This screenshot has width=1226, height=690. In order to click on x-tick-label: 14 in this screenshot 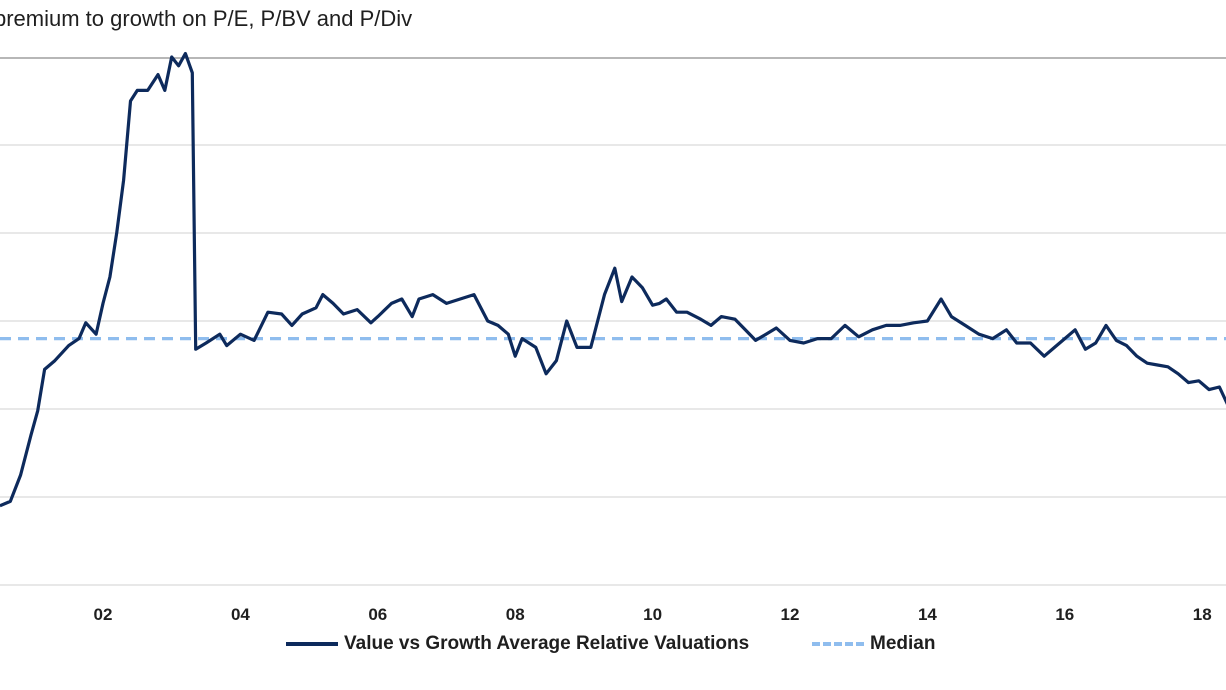, I will do `click(927, 614)`.